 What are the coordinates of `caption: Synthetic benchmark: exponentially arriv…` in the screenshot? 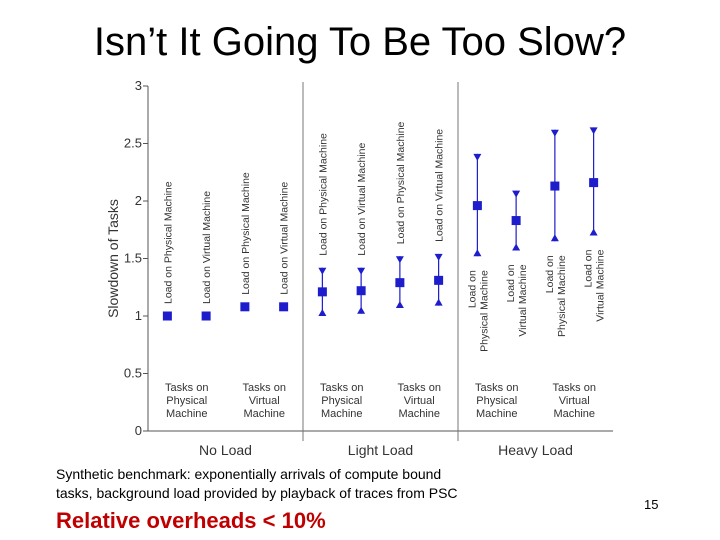 It's located at (296, 484).